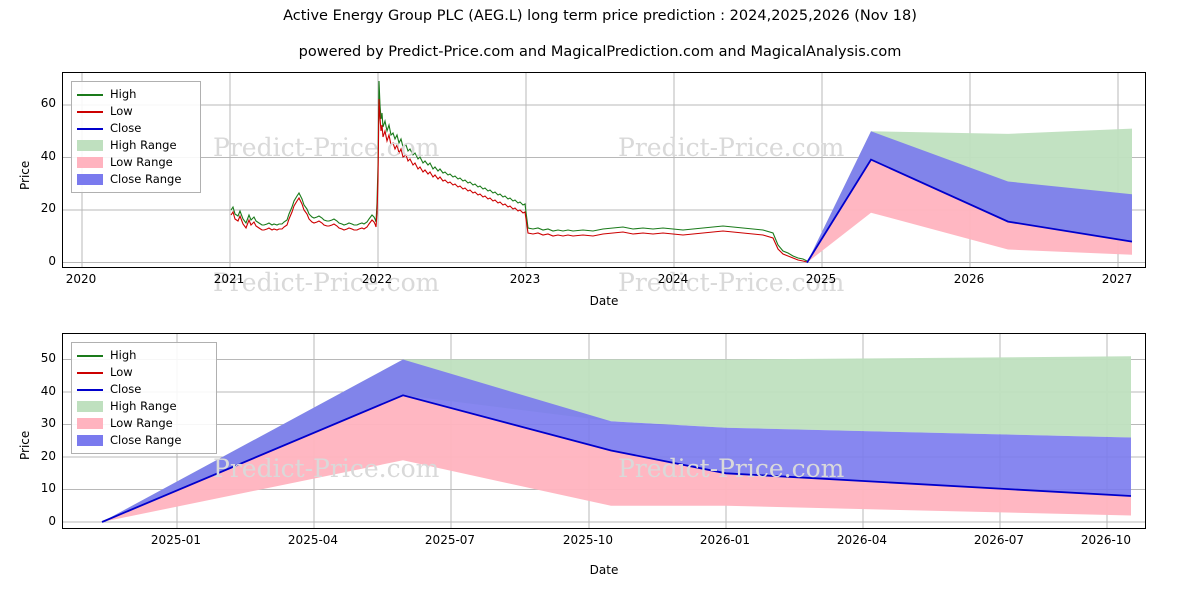 Image resolution: width=1200 pixels, height=600 pixels. What do you see at coordinates (450, 540) in the screenshot?
I see `bottom-xtick-2025-07: 2025-07` at bounding box center [450, 540].